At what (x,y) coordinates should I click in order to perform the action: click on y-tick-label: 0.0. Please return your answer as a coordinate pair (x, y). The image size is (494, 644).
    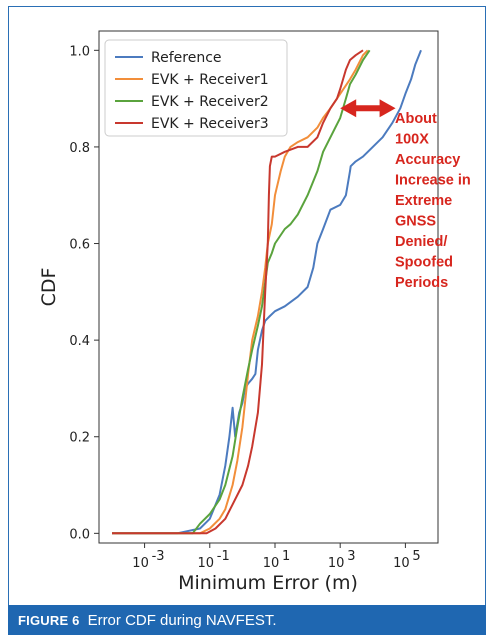
    Looking at the image, I should click on (79, 534).